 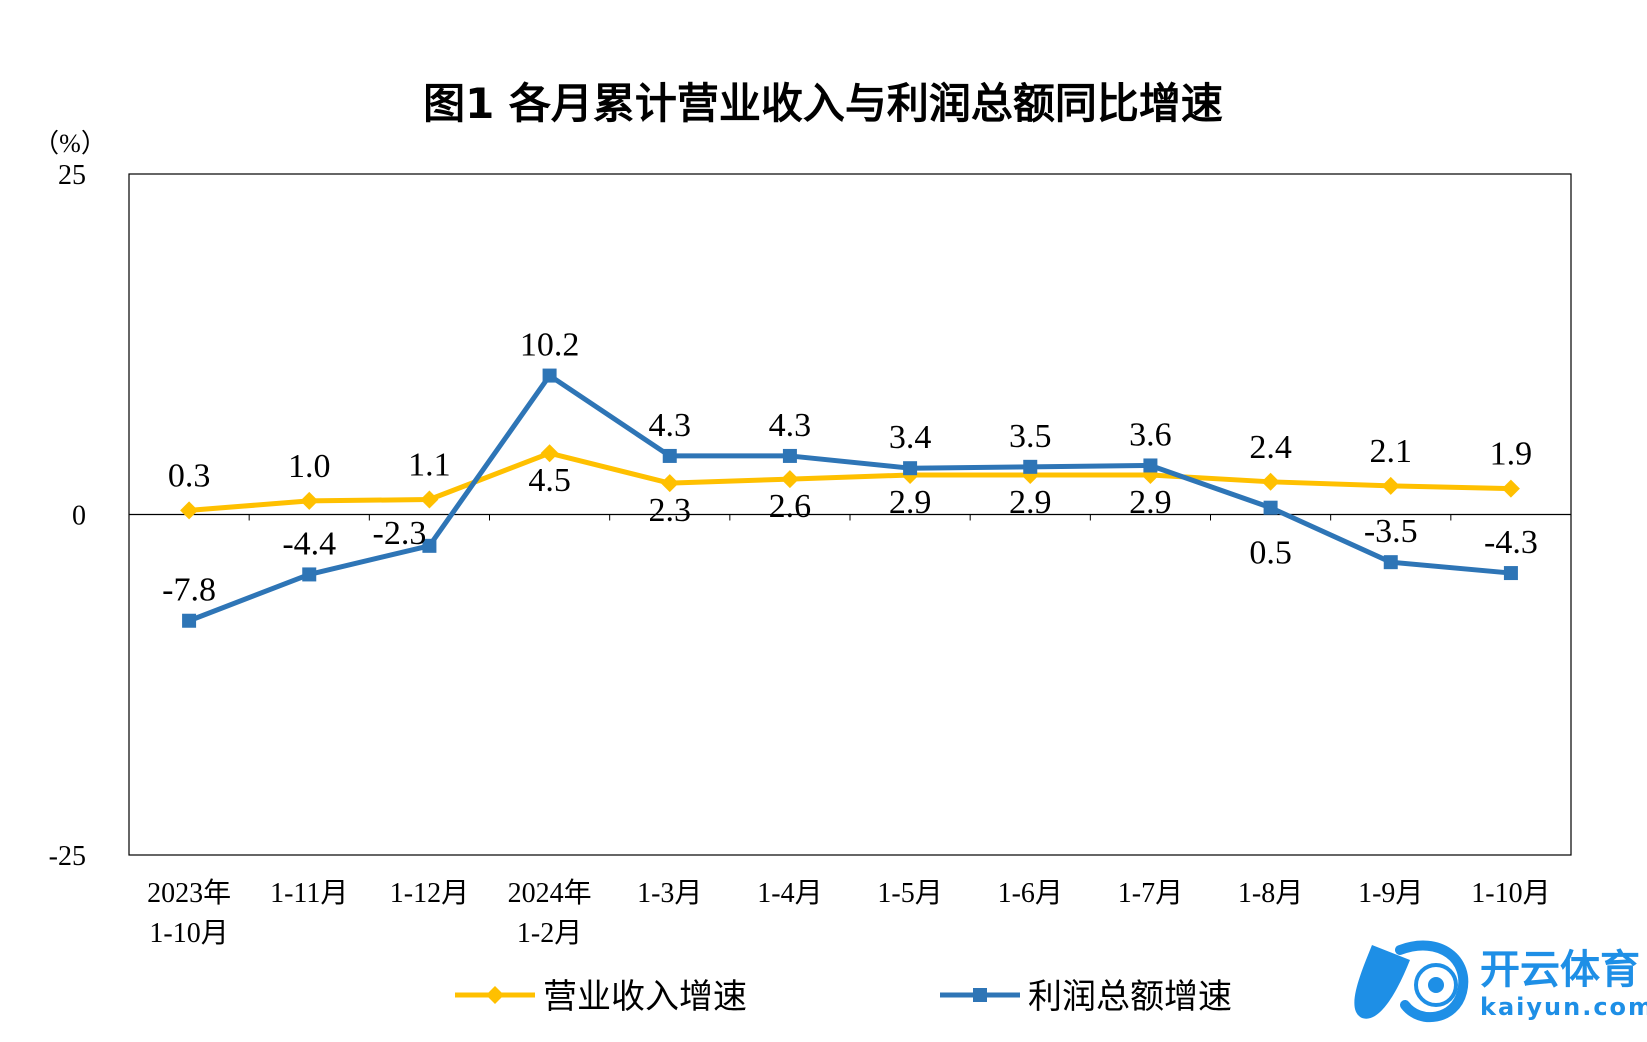 I want to click on x-tick-label: 2023年, so click(x=189, y=893).